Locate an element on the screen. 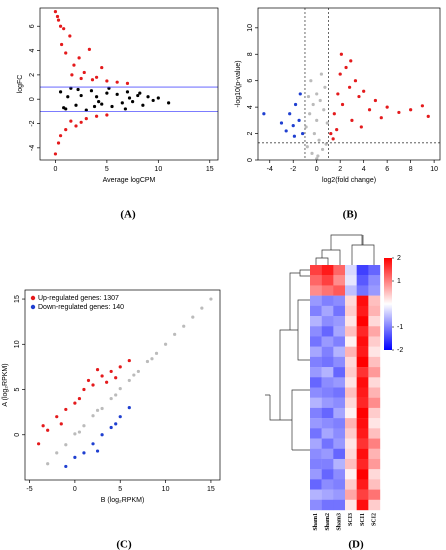  x-tick-label: -5 is located at coordinates (29, 489).